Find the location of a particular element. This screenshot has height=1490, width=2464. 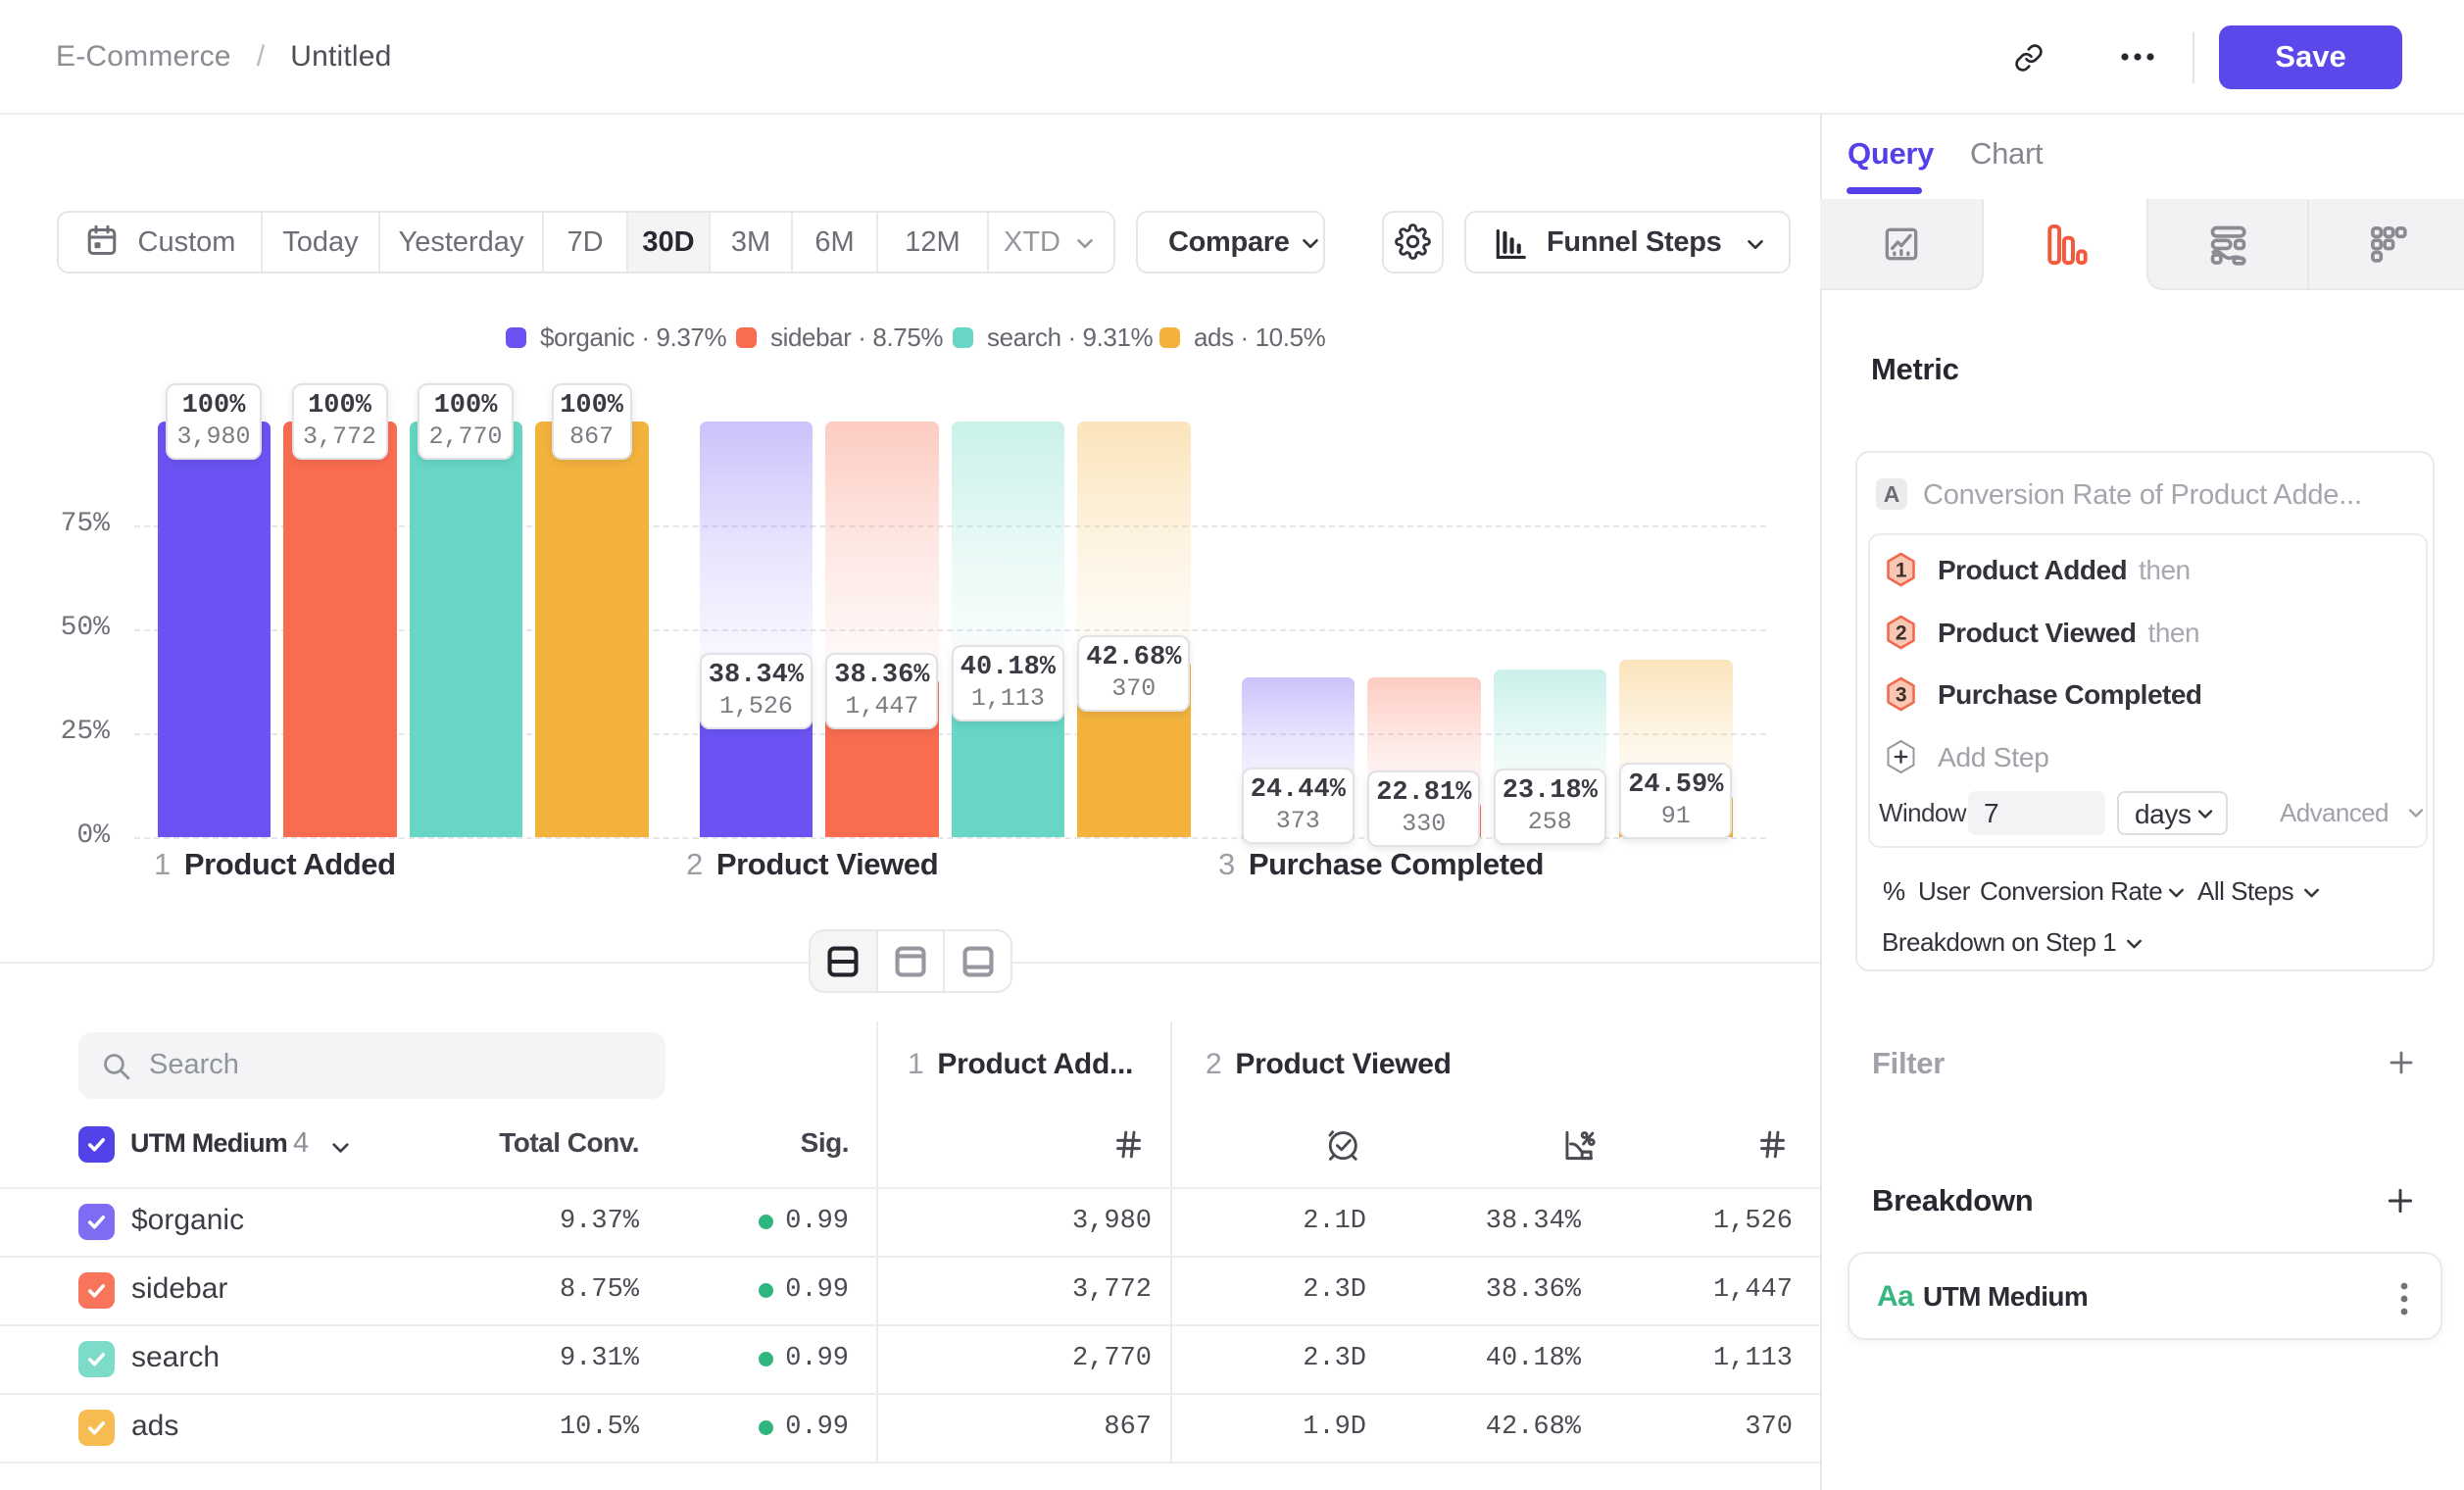

svg-text: 1 is located at coordinates (1902, 571).